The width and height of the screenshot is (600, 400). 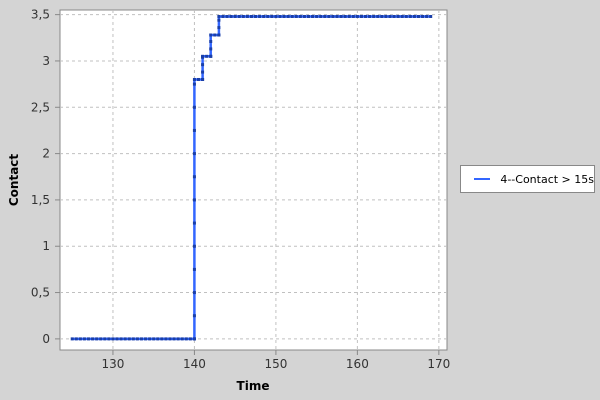 What do you see at coordinates (40, 293) in the screenshot?
I see `y-tick-label: 0,5` at bounding box center [40, 293].